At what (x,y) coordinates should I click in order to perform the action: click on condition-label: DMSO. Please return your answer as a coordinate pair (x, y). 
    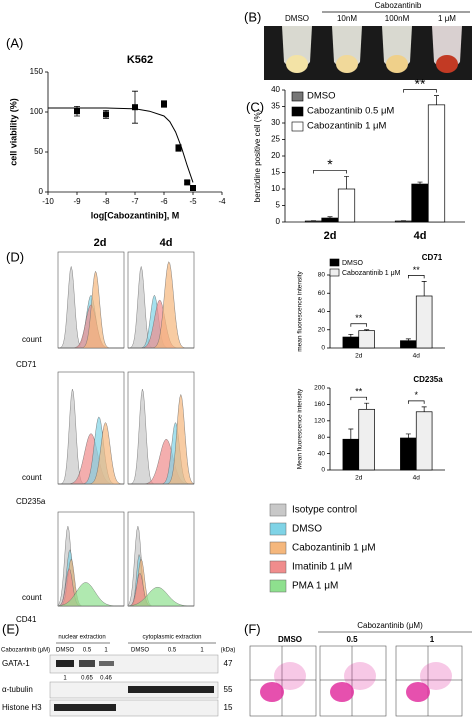
    Looking at the image, I should click on (290, 639).